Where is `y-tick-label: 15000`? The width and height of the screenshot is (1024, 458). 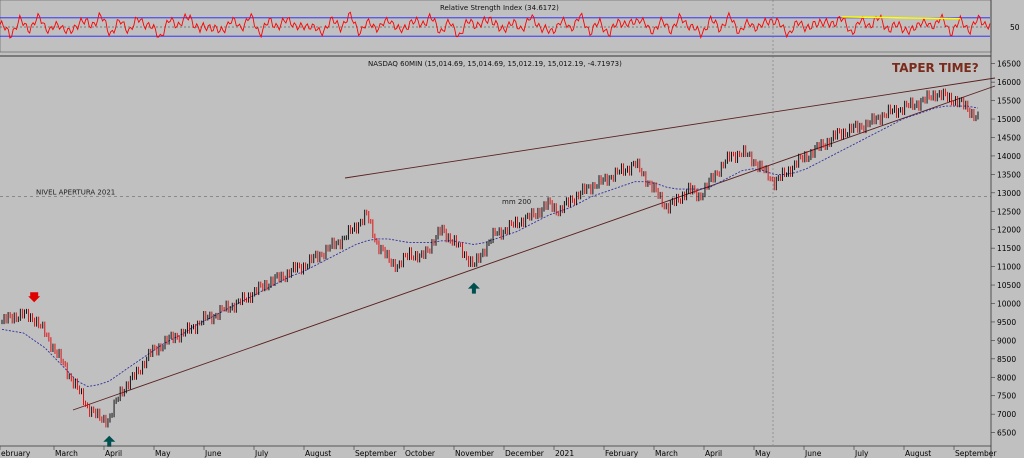
y-tick-label: 15000 is located at coordinates (1009, 119).